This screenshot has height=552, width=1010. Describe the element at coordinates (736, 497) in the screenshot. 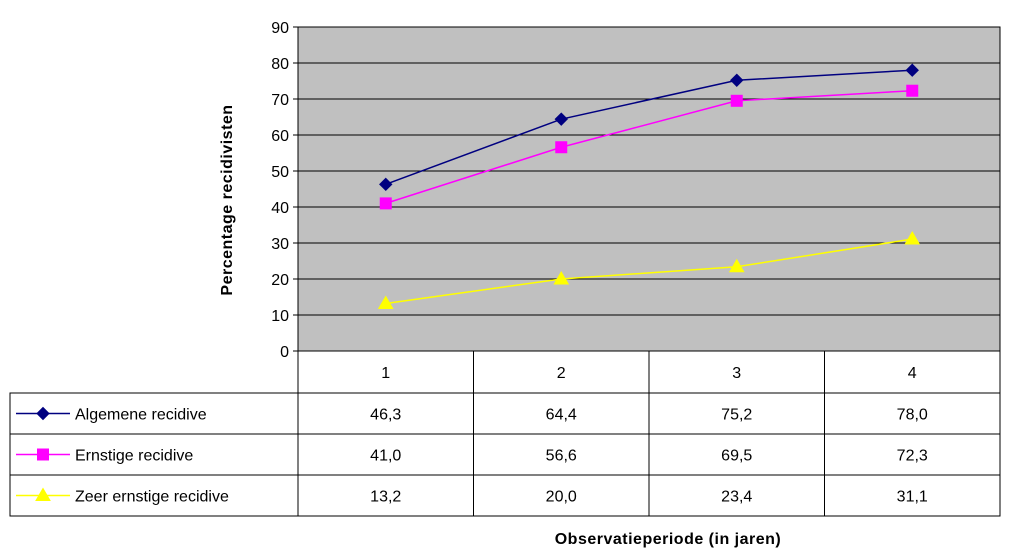

I see `data-value-label: 23,4` at that location.